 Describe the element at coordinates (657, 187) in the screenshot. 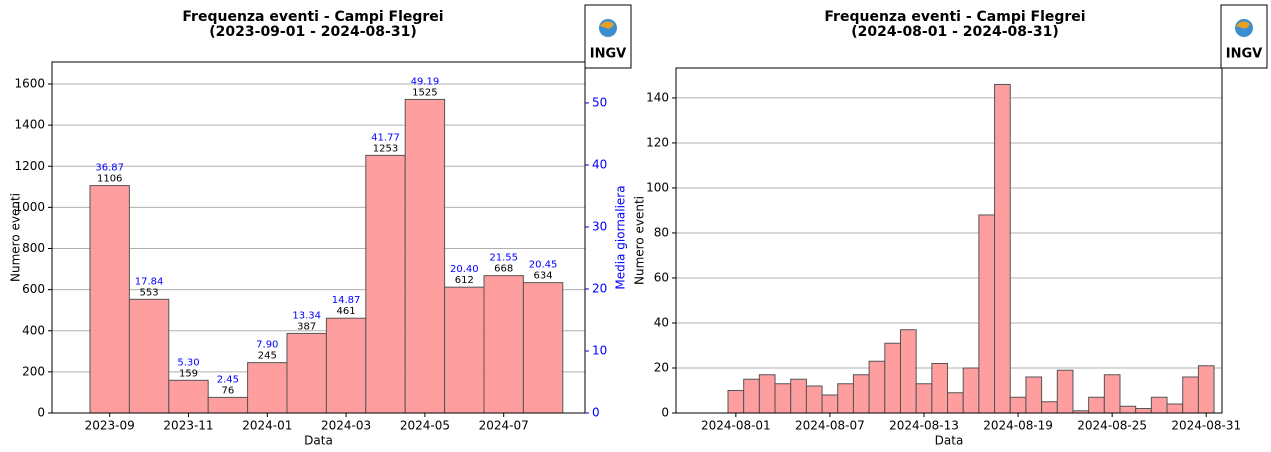

I see `y-tick-label: 100` at that location.